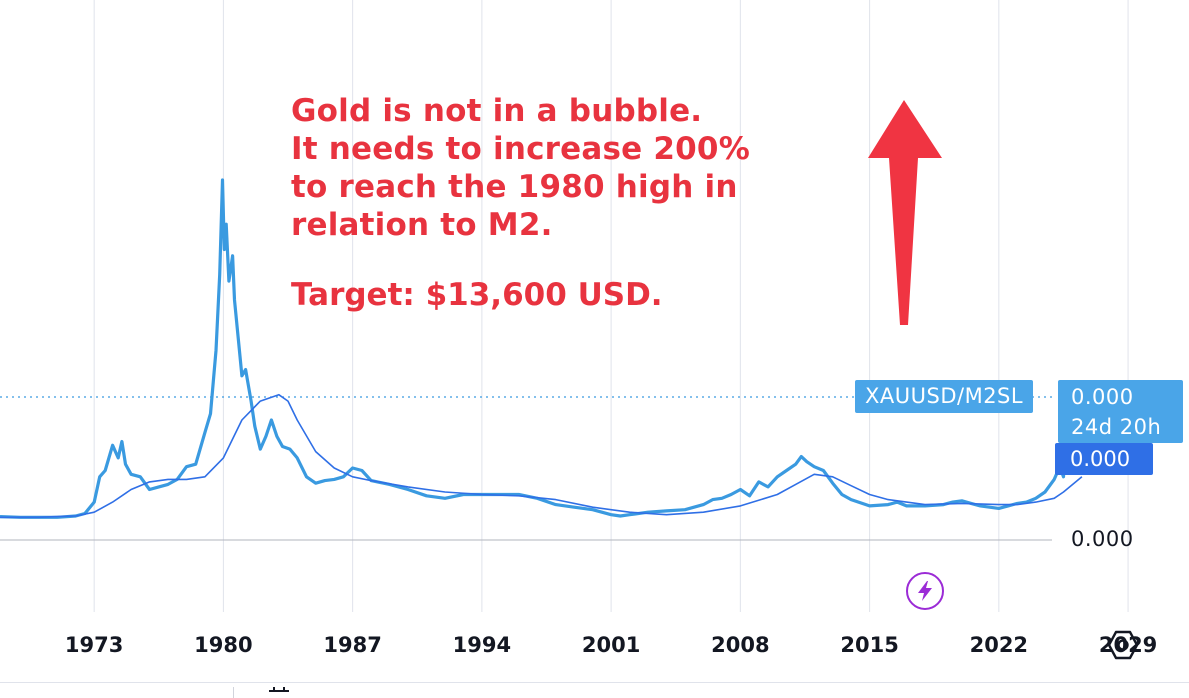 The height and width of the screenshot is (698, 1189). What do you see at coordinates (1102, 539) in the screenshot?
I see `y-axis-label: 0.000` at bounding box center [1102, 539].